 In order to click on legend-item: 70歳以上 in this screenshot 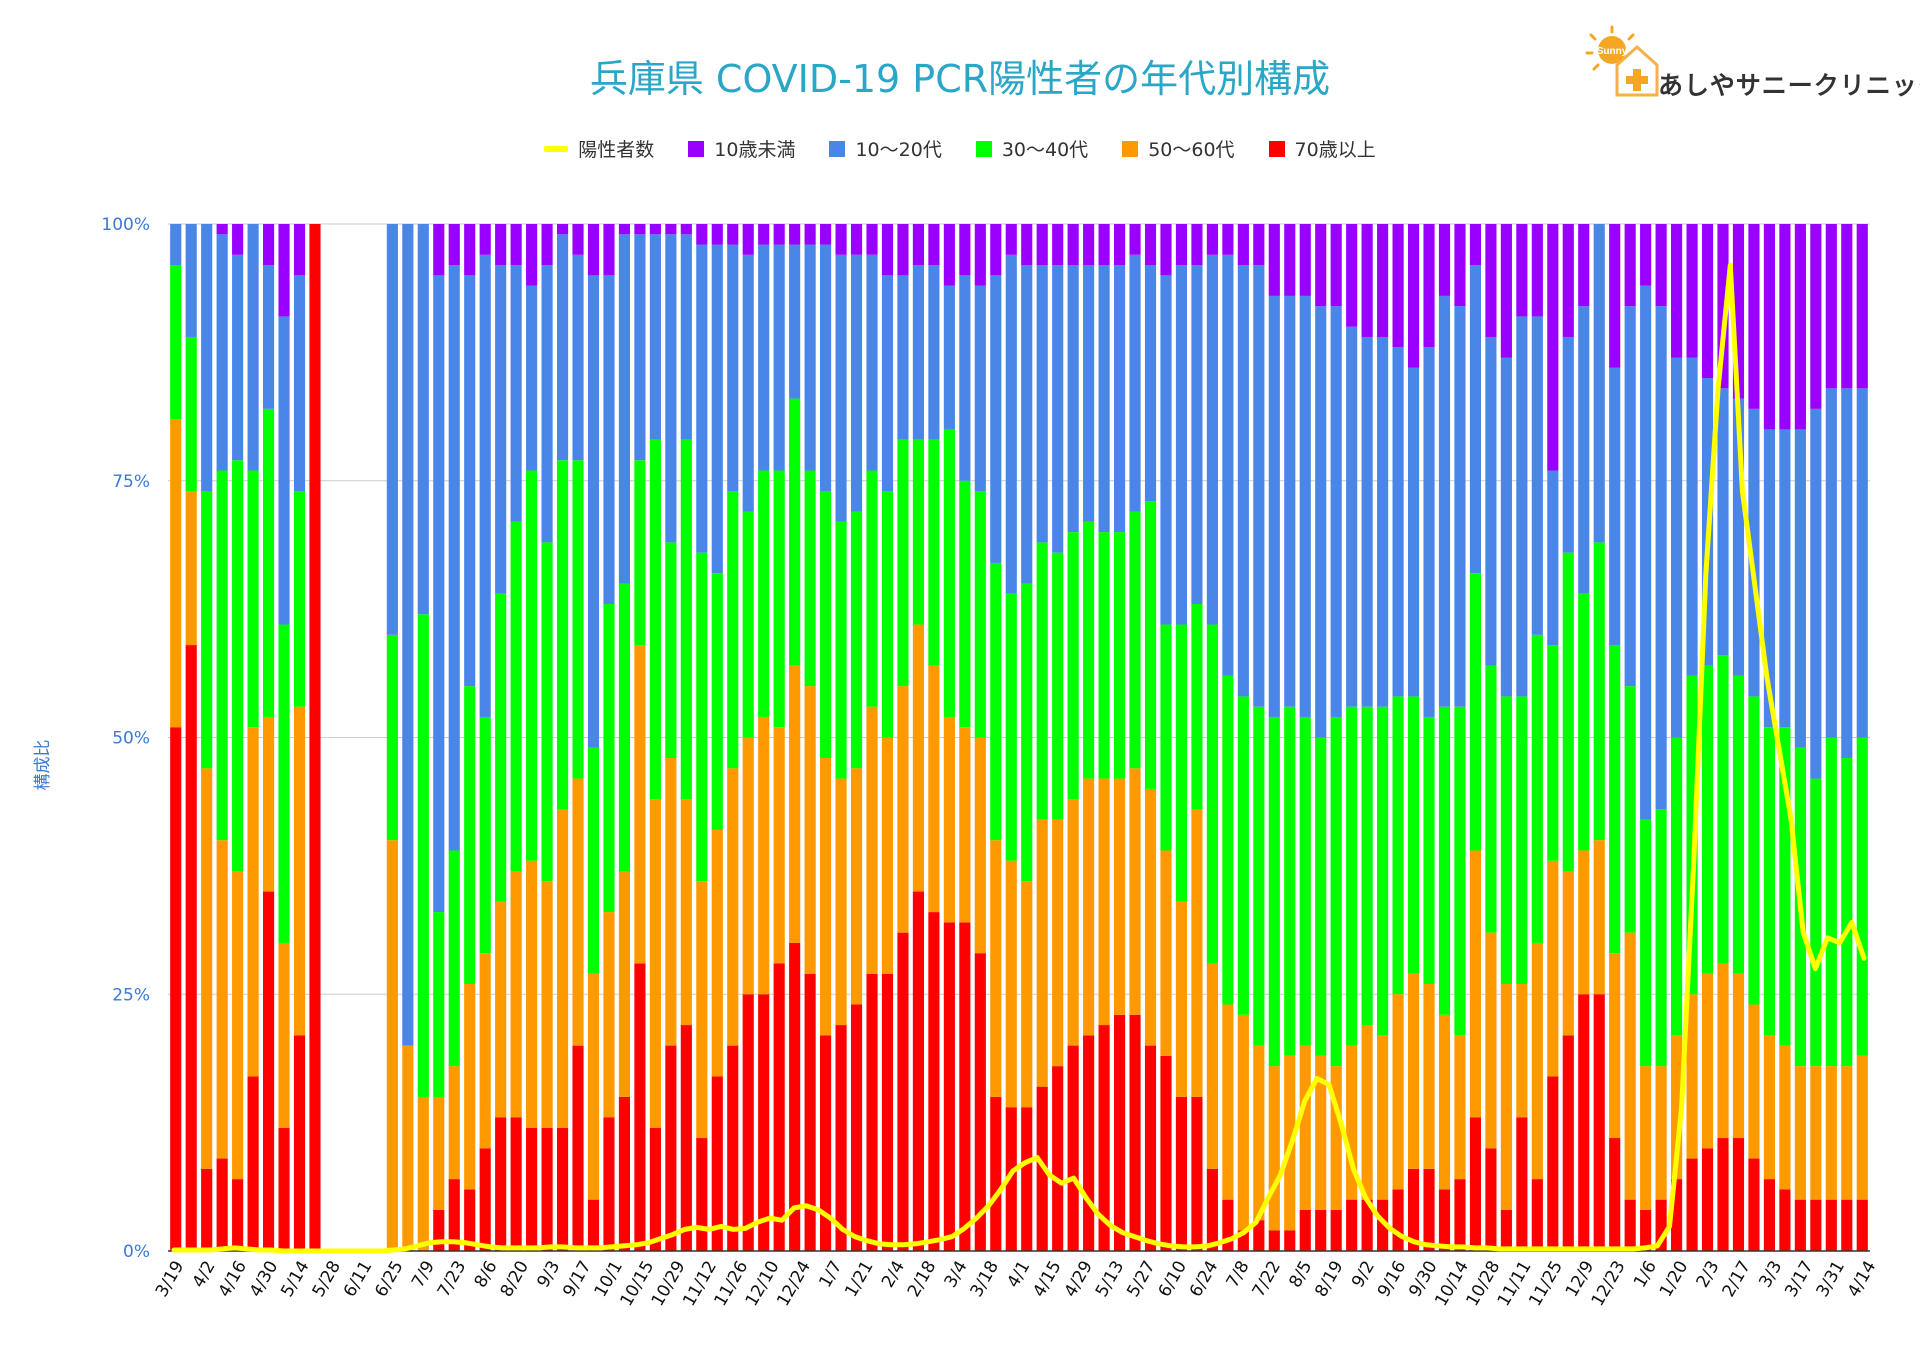, I will do `click(1322, 148)`.